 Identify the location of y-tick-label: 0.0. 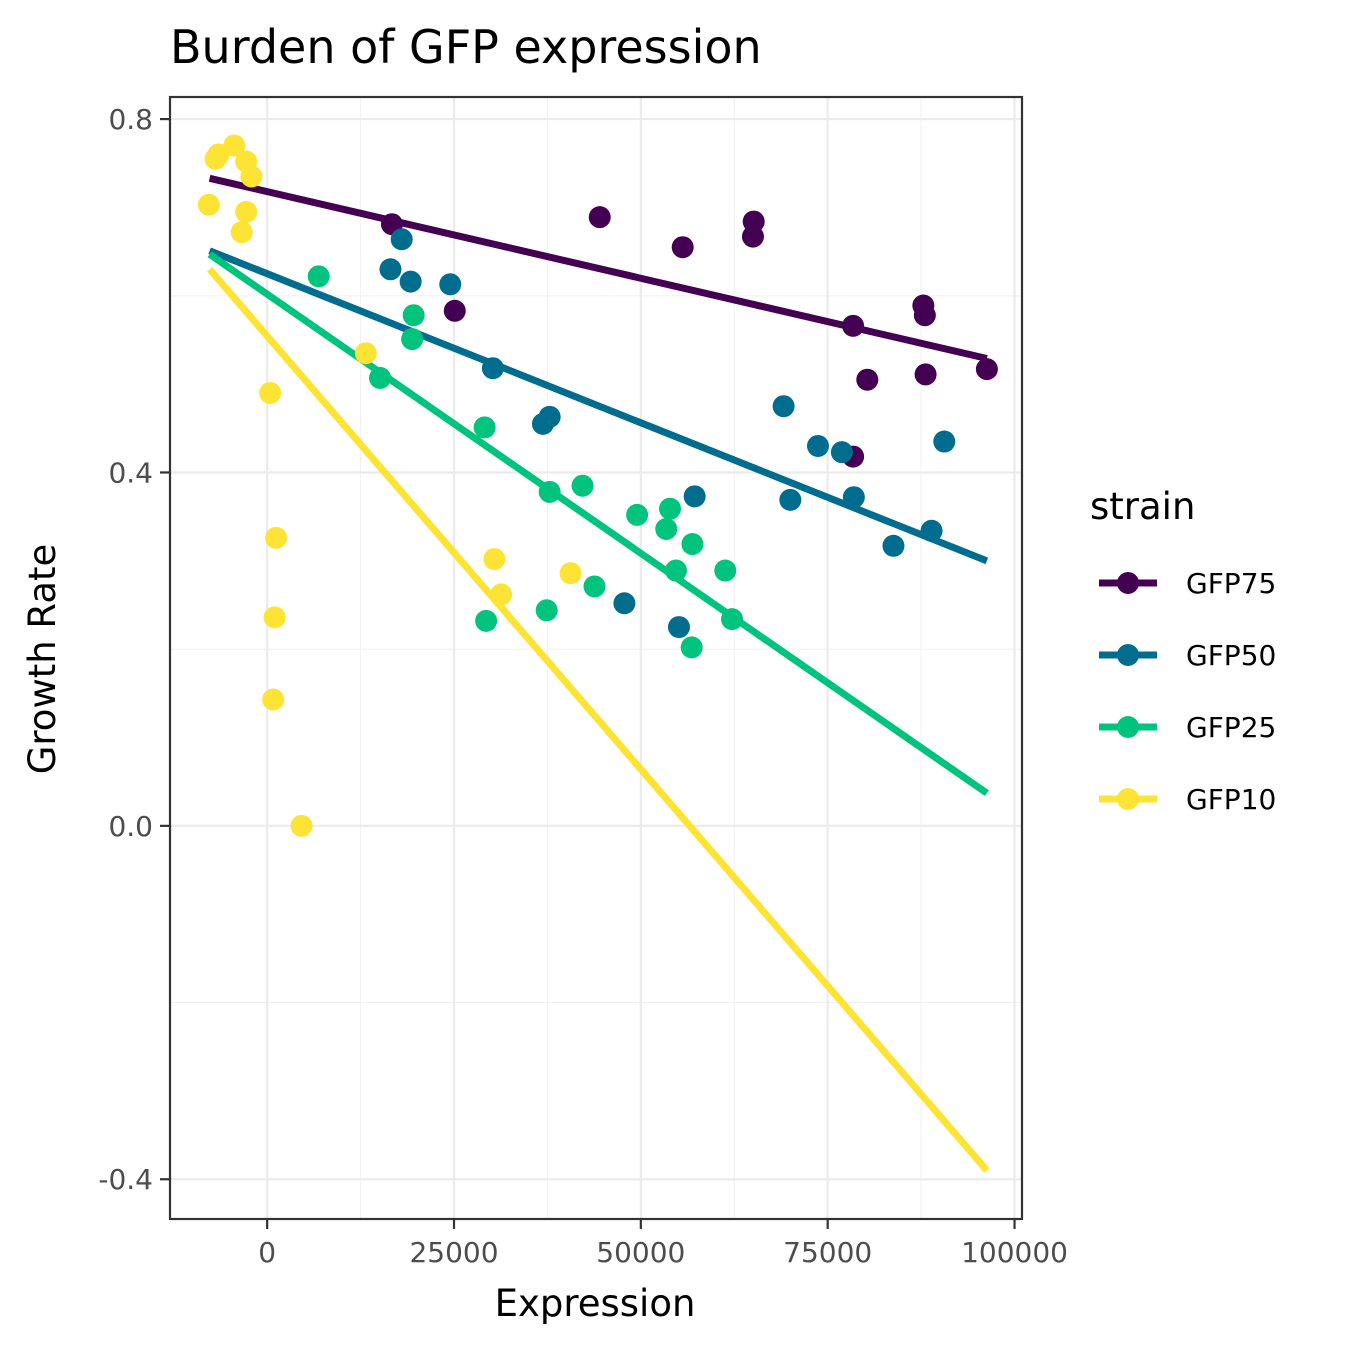
(130, 826).